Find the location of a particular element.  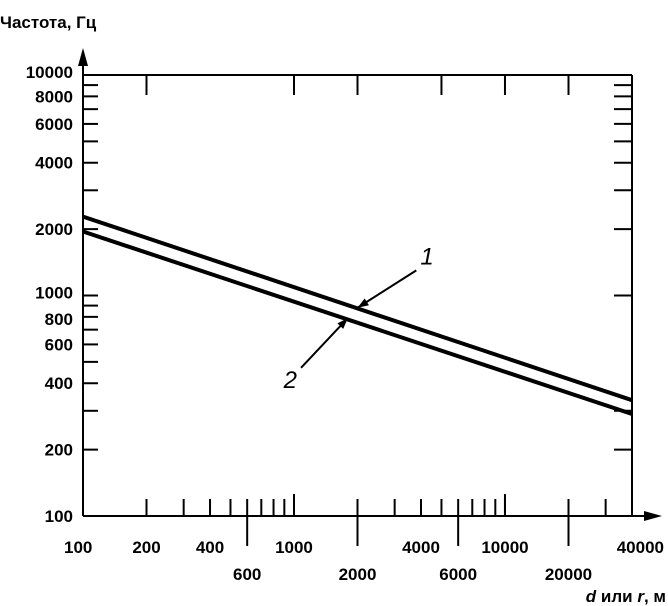

y-tick-label: 100 is located at coordinates (59, 516).